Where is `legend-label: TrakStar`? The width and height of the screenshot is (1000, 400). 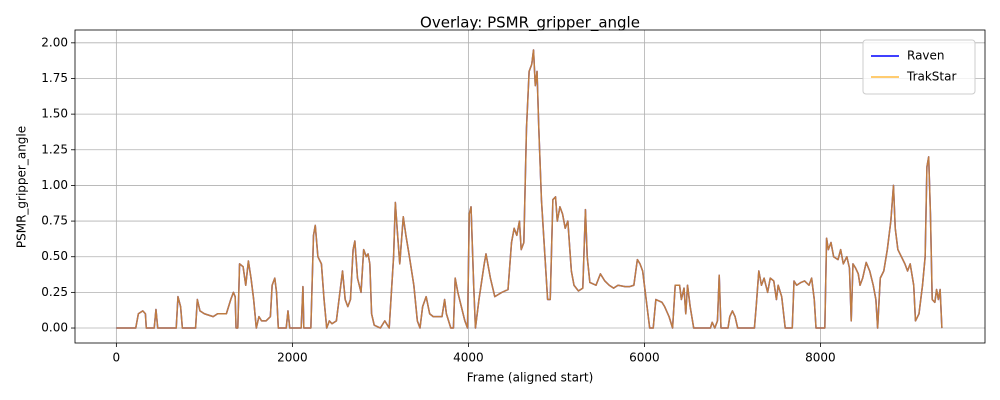
legend-label: TrakStar is located at coordinates (931, 77).